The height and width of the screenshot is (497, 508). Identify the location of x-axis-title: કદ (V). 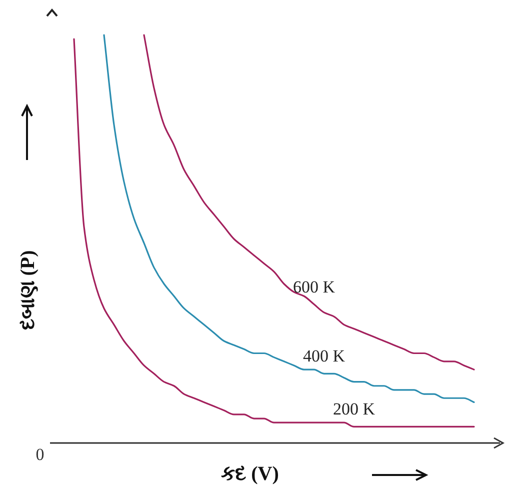
(250, 474).